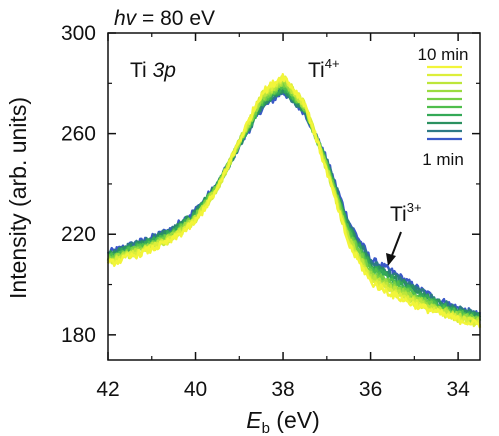 Image resolution: width=499 pixels, height=436 pixels. I want to click on legend-color-scale, so click(444, 103).